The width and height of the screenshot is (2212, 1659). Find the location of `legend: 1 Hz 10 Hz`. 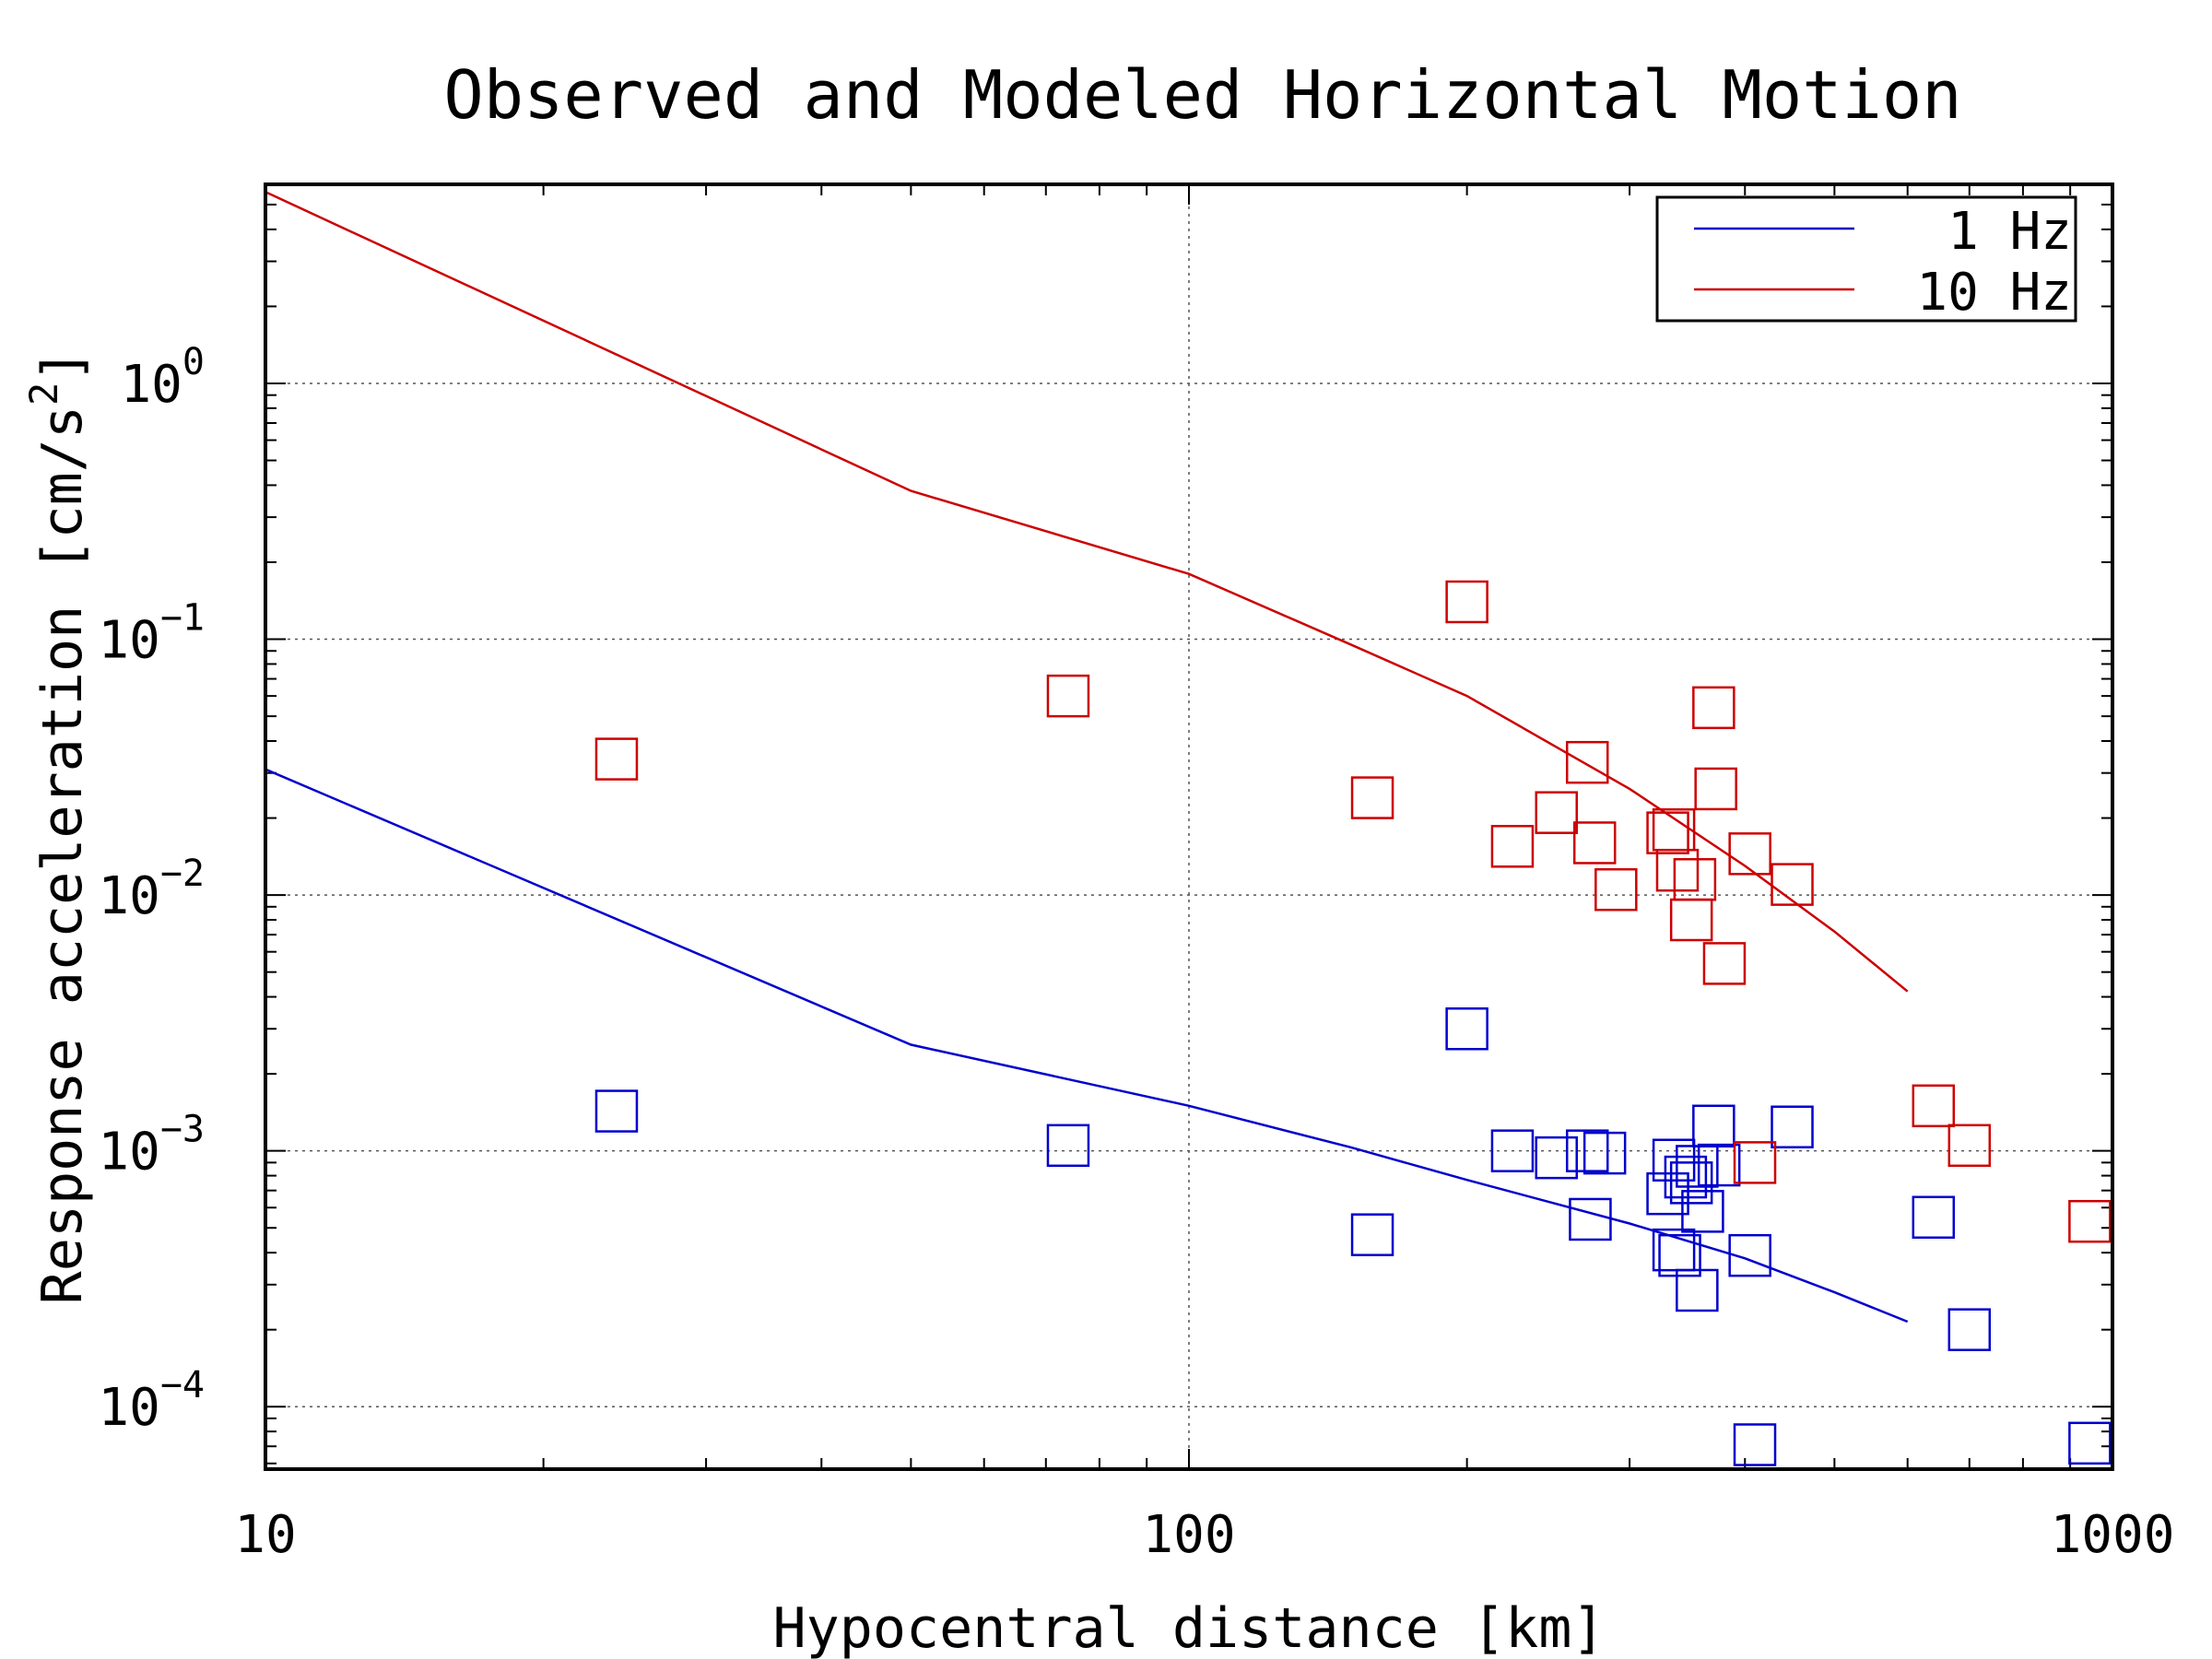

legend: 1 Hz 10 Hz is located at coordinates (1866, 259).